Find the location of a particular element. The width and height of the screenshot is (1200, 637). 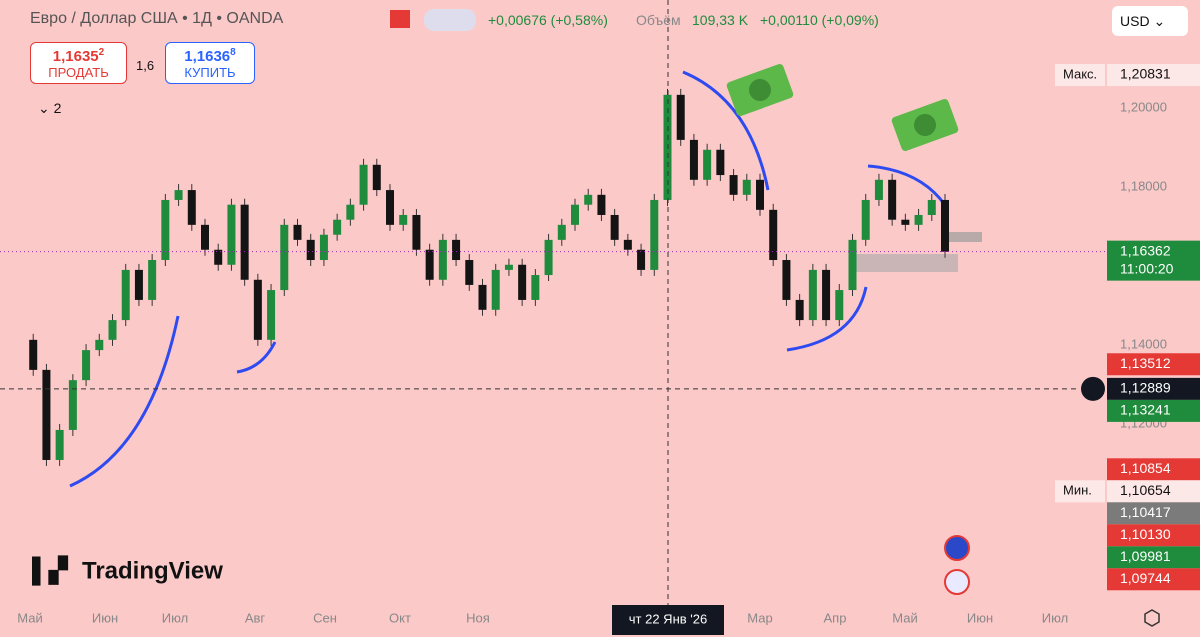

symbol: Евро / Доллар США • 1Д • OANDA is located at coordinates (156, 19).